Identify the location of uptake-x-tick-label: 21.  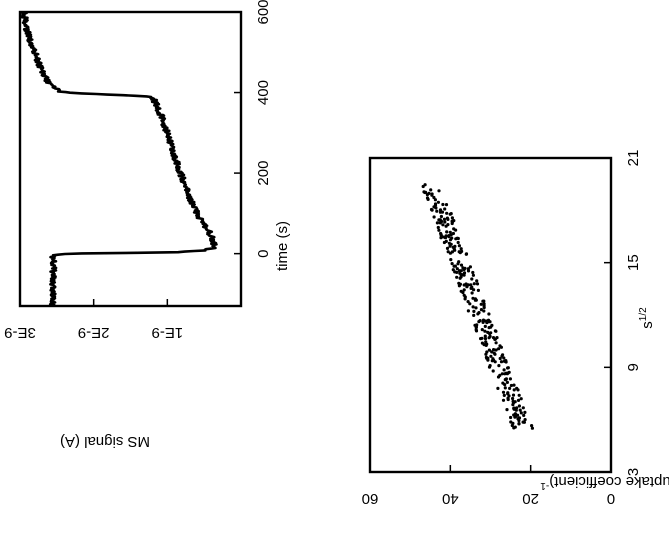
(633, 158).